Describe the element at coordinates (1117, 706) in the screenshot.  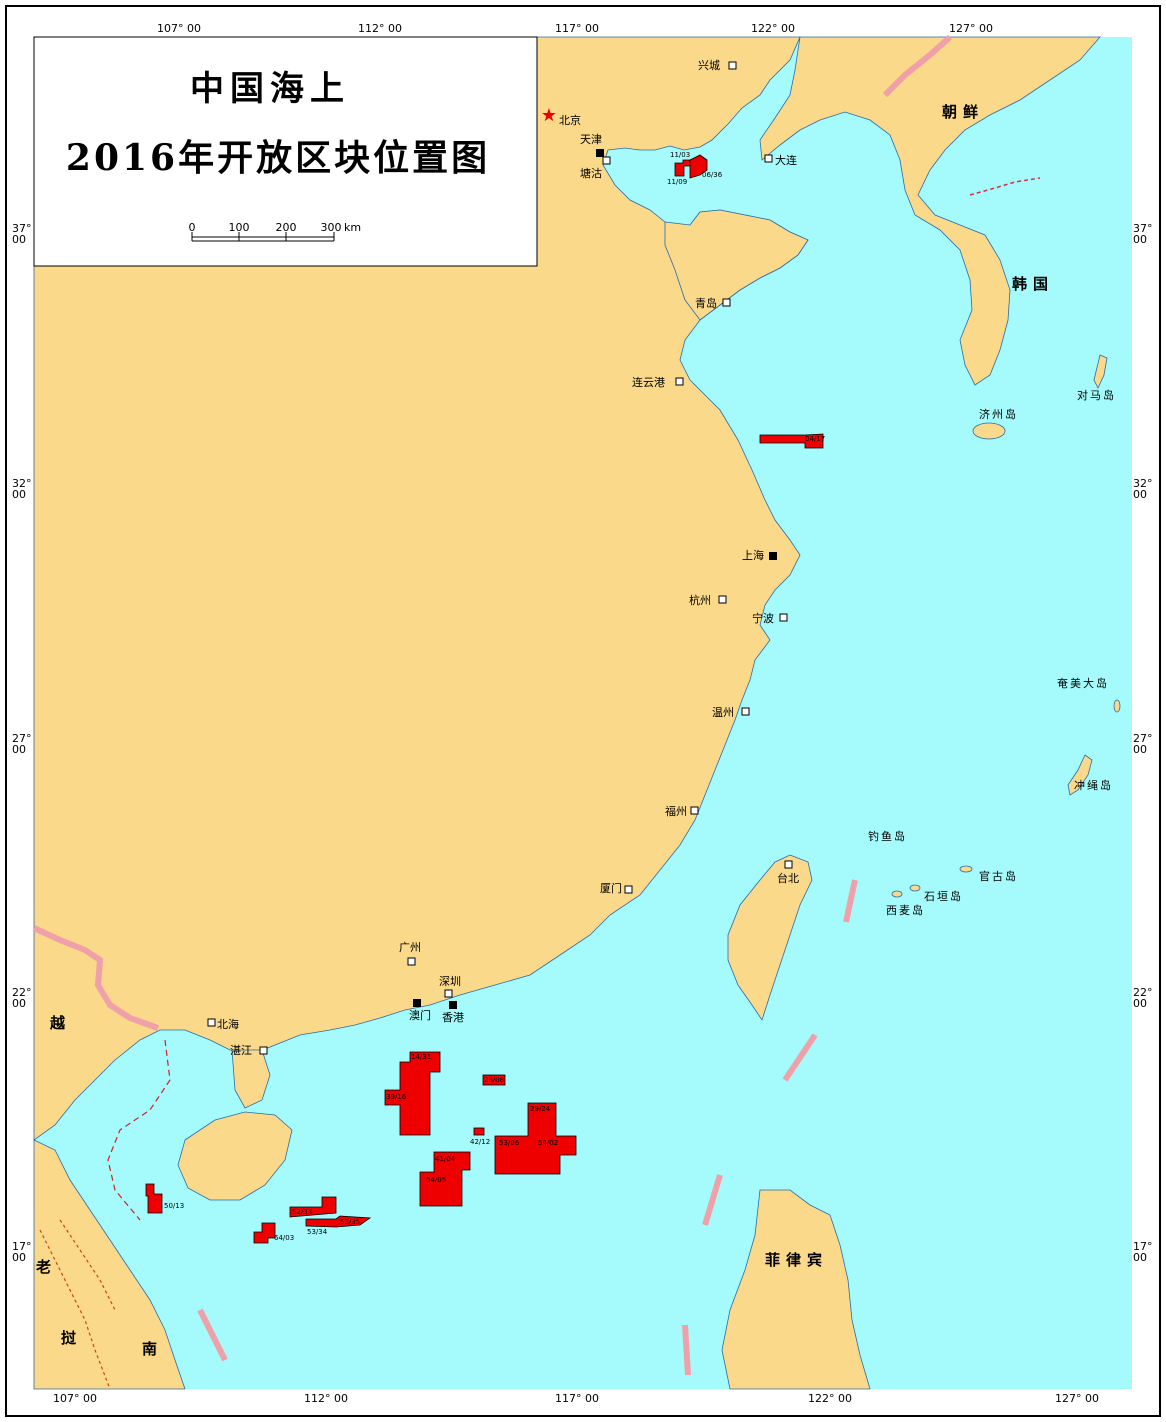
I see `amami-island` at that location.